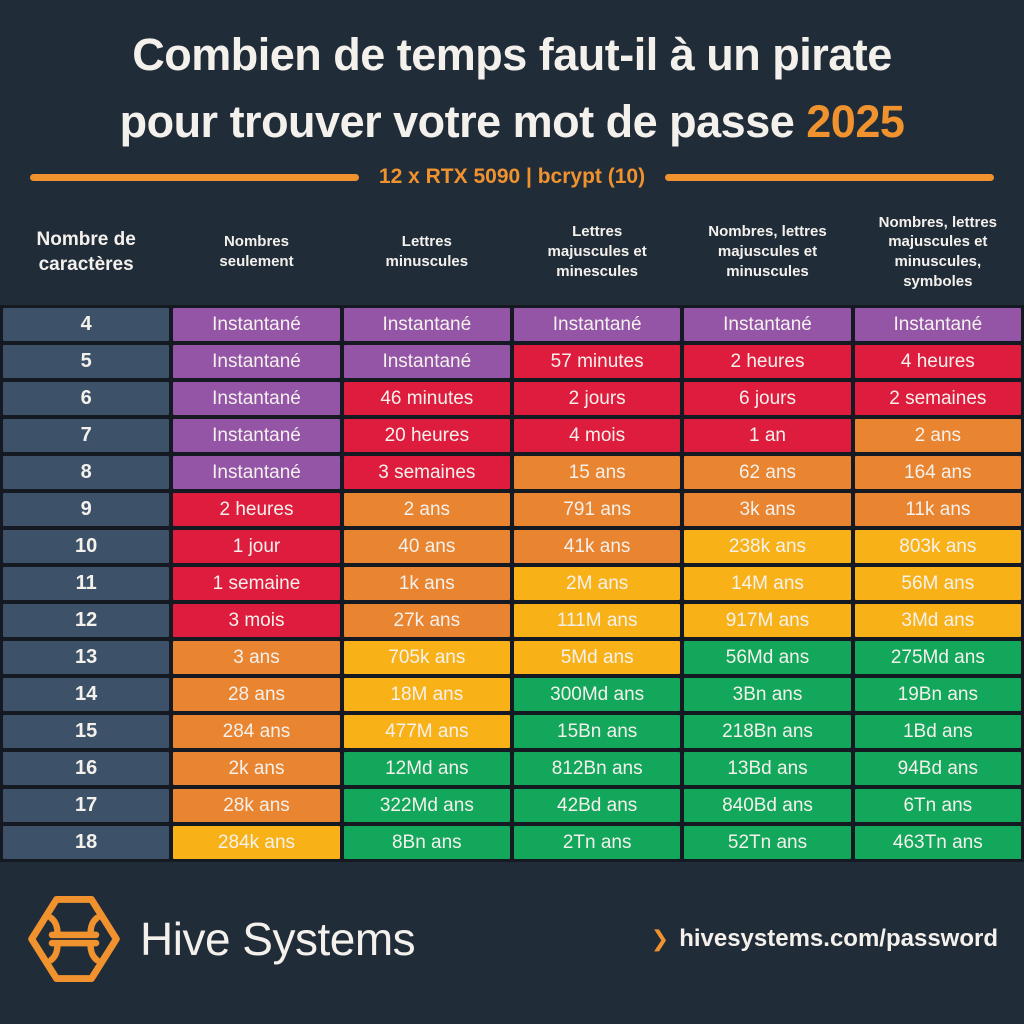 The width and height of the screenshot is (1024, 1024). Describe the element at coordinates (767, 769) in the screenshot. I see `crack-time-cell: 13Bd ans` at that location.